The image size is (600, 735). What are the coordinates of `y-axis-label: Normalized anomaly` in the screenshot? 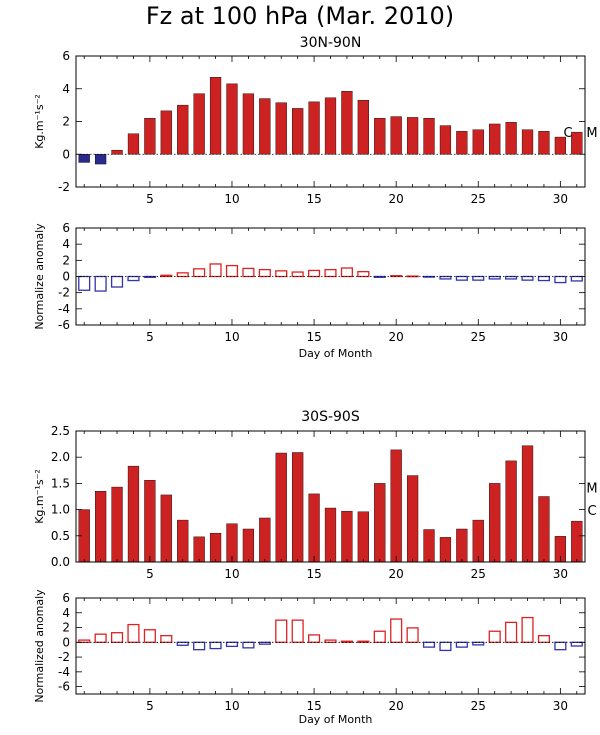 It's located at (39, 646).